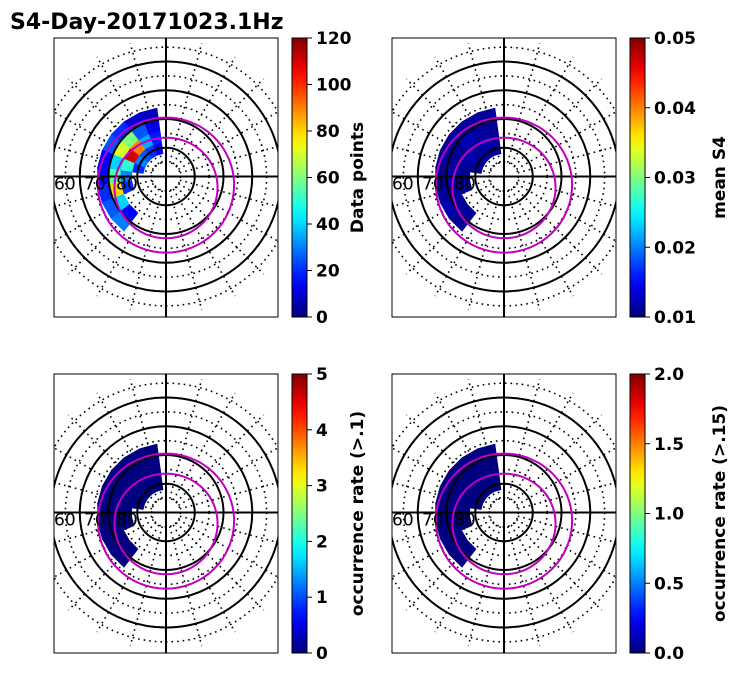 The height and width of the screenshot is (674, 731). Describe the element at coordinates (334, 86) in the screenshot. I see `colorbar-tick-label: 100` at that location.